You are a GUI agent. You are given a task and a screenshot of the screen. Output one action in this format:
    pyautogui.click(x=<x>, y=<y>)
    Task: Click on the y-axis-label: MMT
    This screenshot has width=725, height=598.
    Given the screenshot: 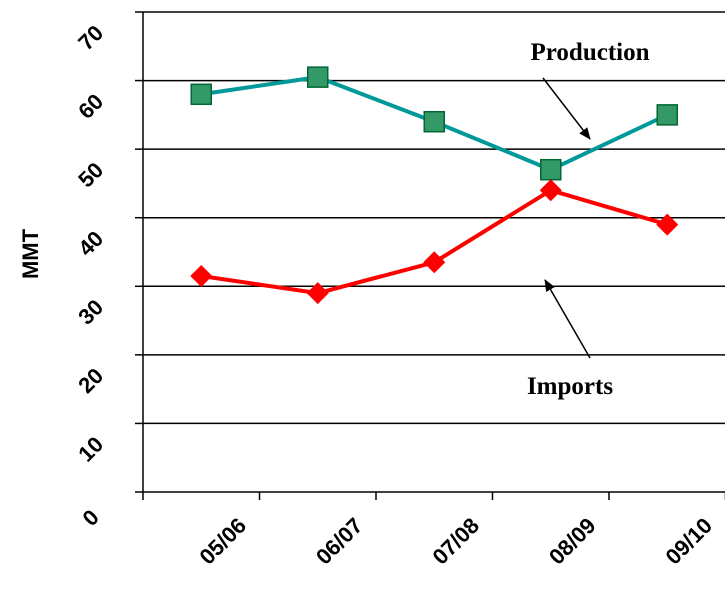 What is the action you would take?
    pyautogui.click(x=30, y=253)
    